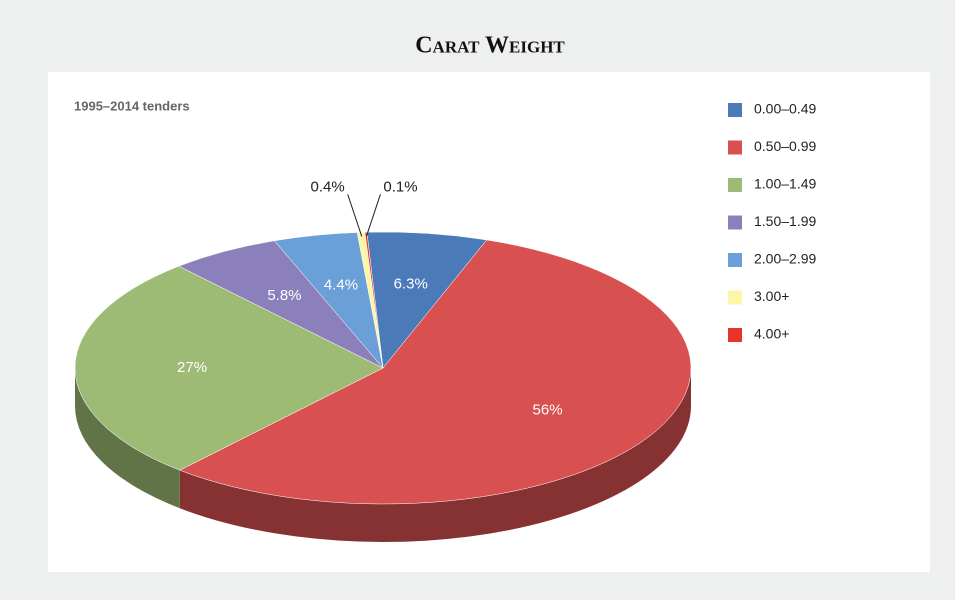 Image resolution: width=955 pixels, height=600 pixels. Describe the element at coordinates (284, 295) in the screenshot. I see `data-label: 5.8%` at that location.